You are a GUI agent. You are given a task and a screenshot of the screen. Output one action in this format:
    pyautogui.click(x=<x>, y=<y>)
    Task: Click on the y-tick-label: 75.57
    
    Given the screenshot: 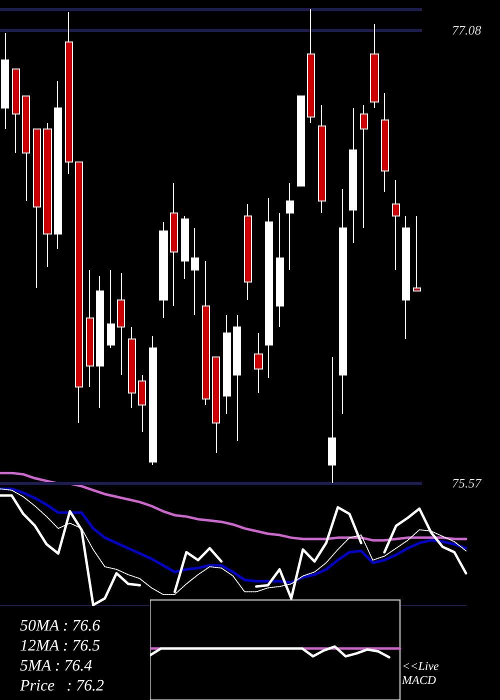 What is the action you would take?
    pyautogui.click(x=467, y=483)
    